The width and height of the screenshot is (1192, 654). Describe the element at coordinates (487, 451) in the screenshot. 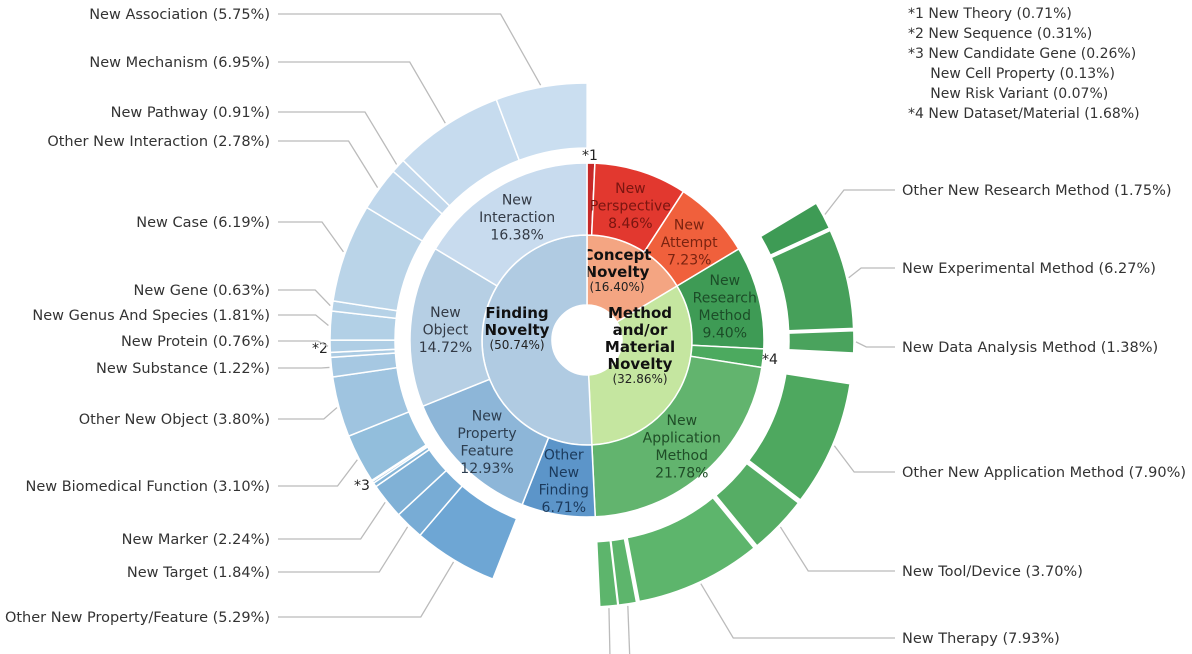

I see `subcategory-label: Feature` at that location.